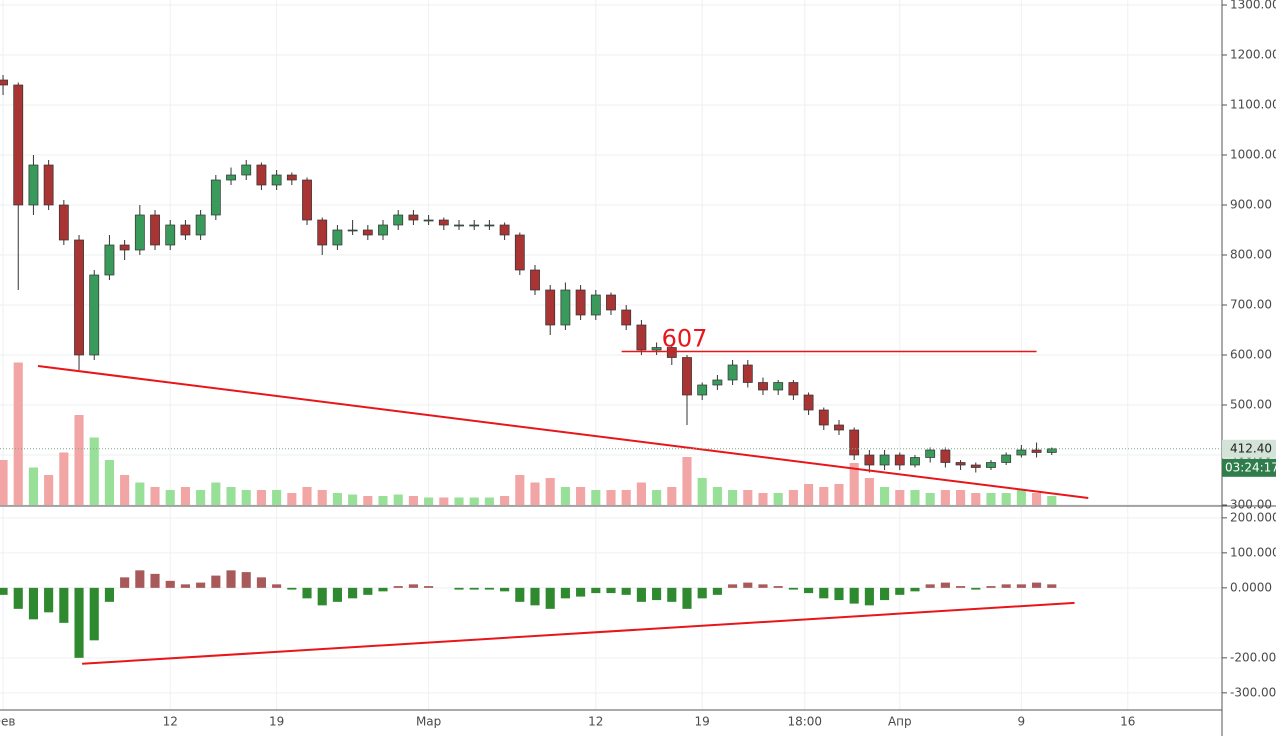 The image size is (1276, 736). I want to click on x-tick-label: Апр, so click(900, 722).